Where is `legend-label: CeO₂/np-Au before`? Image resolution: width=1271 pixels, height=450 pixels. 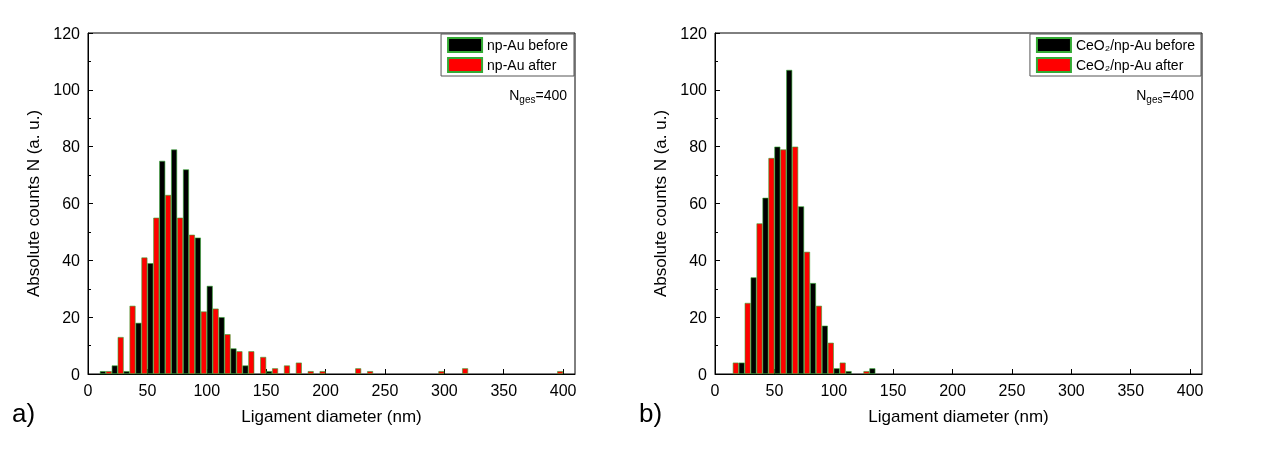 legend-label: CeO₂/np-Au before is located at coordinates (1135, 45).